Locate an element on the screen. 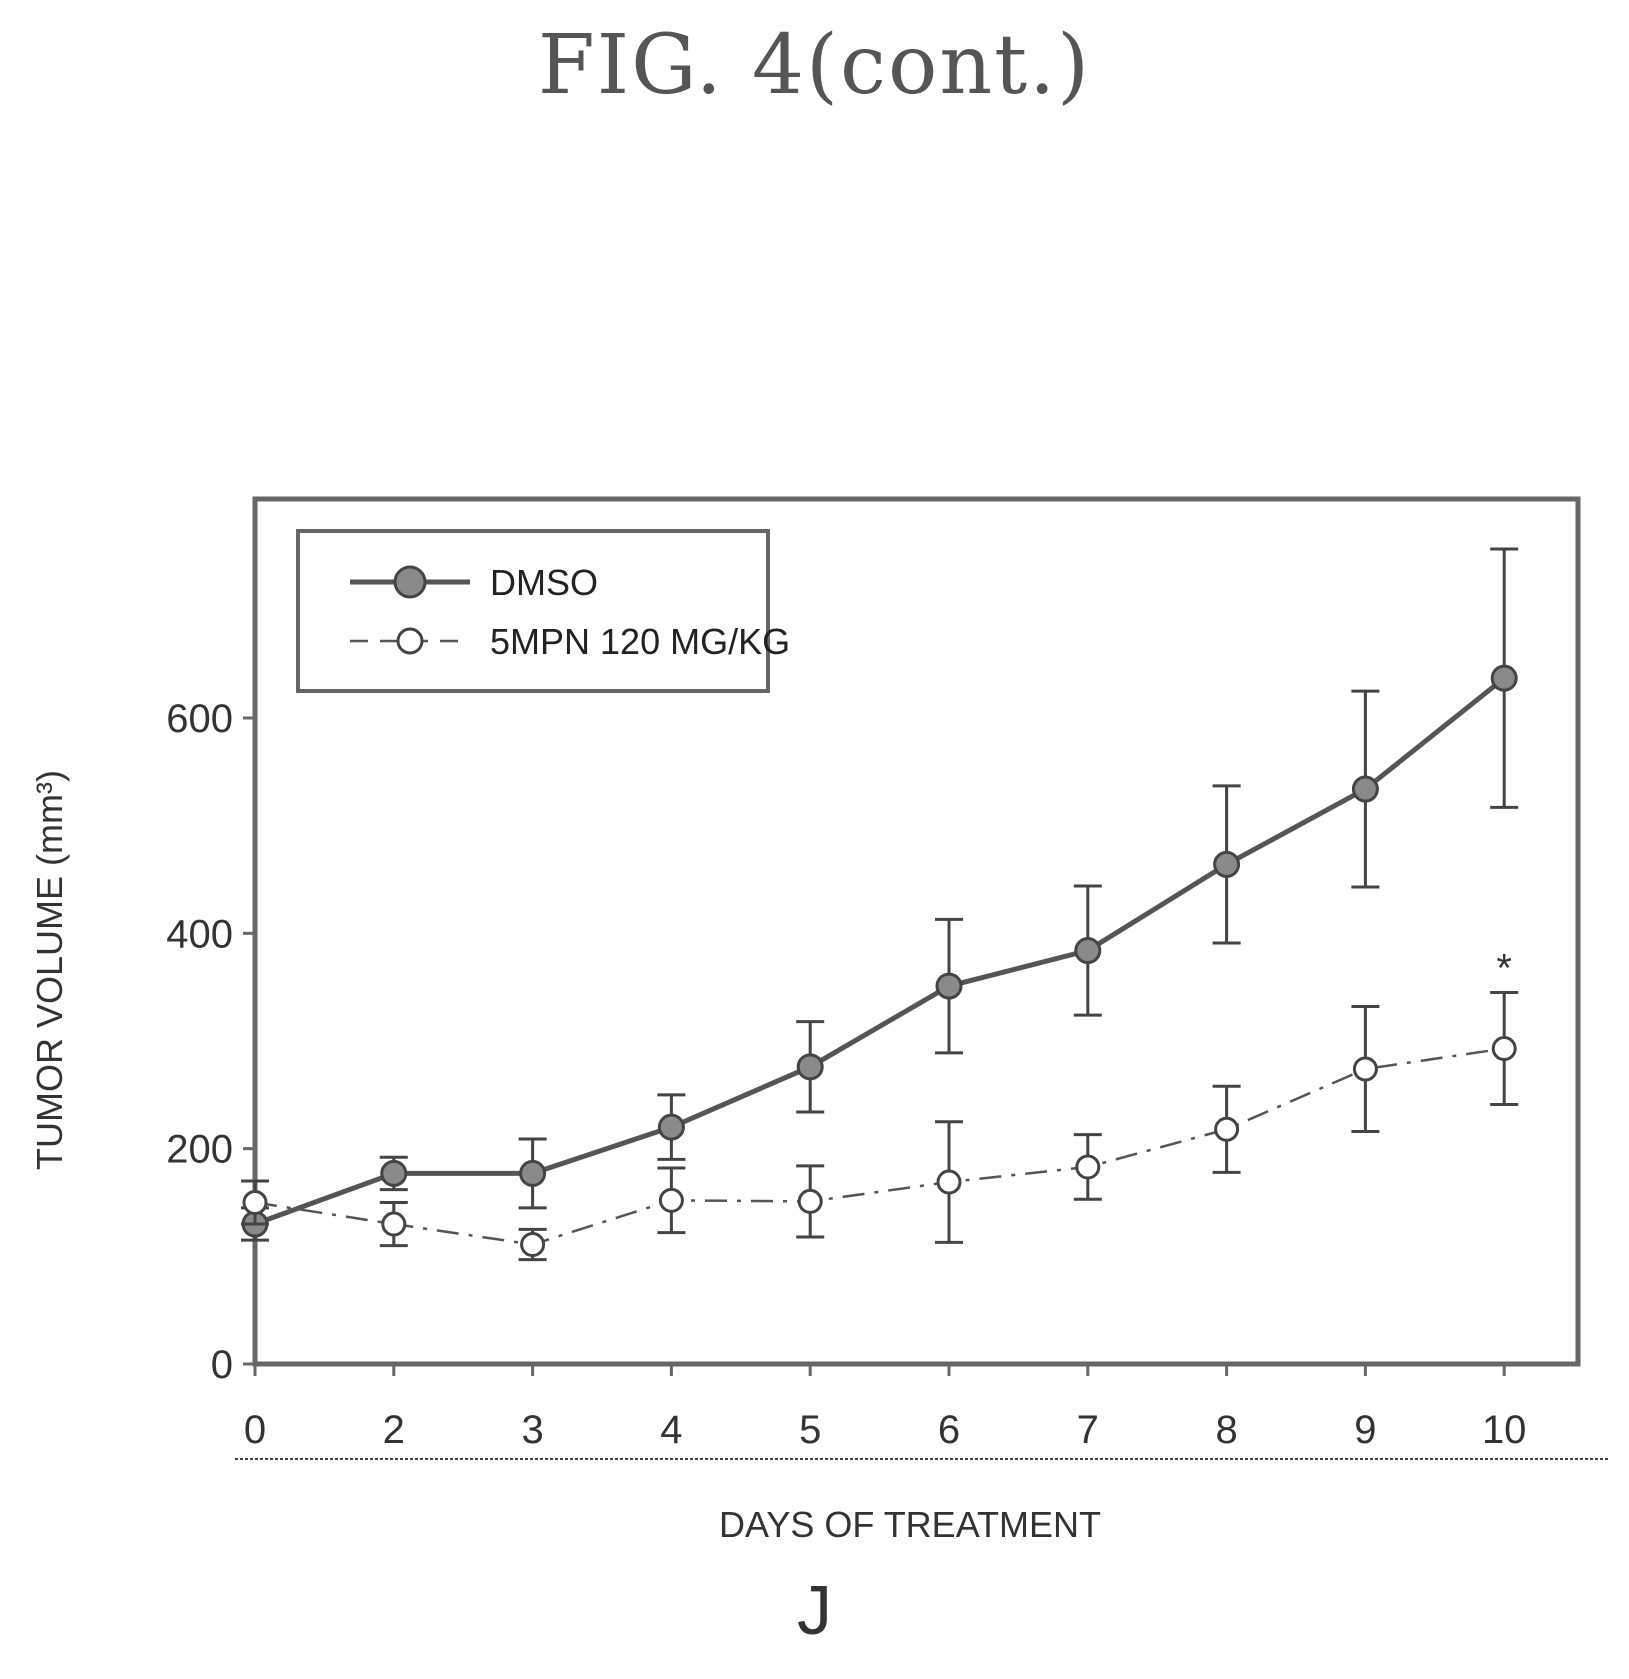 This screenshot has width=1629, height=1679. series-5mpn is located at coordinates (880, 1126).